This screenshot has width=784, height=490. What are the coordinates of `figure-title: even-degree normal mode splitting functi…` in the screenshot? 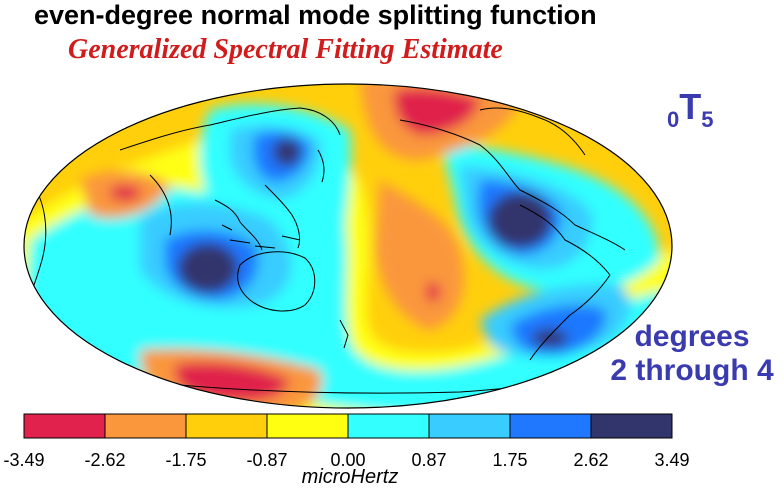 It's located at (315, 15).